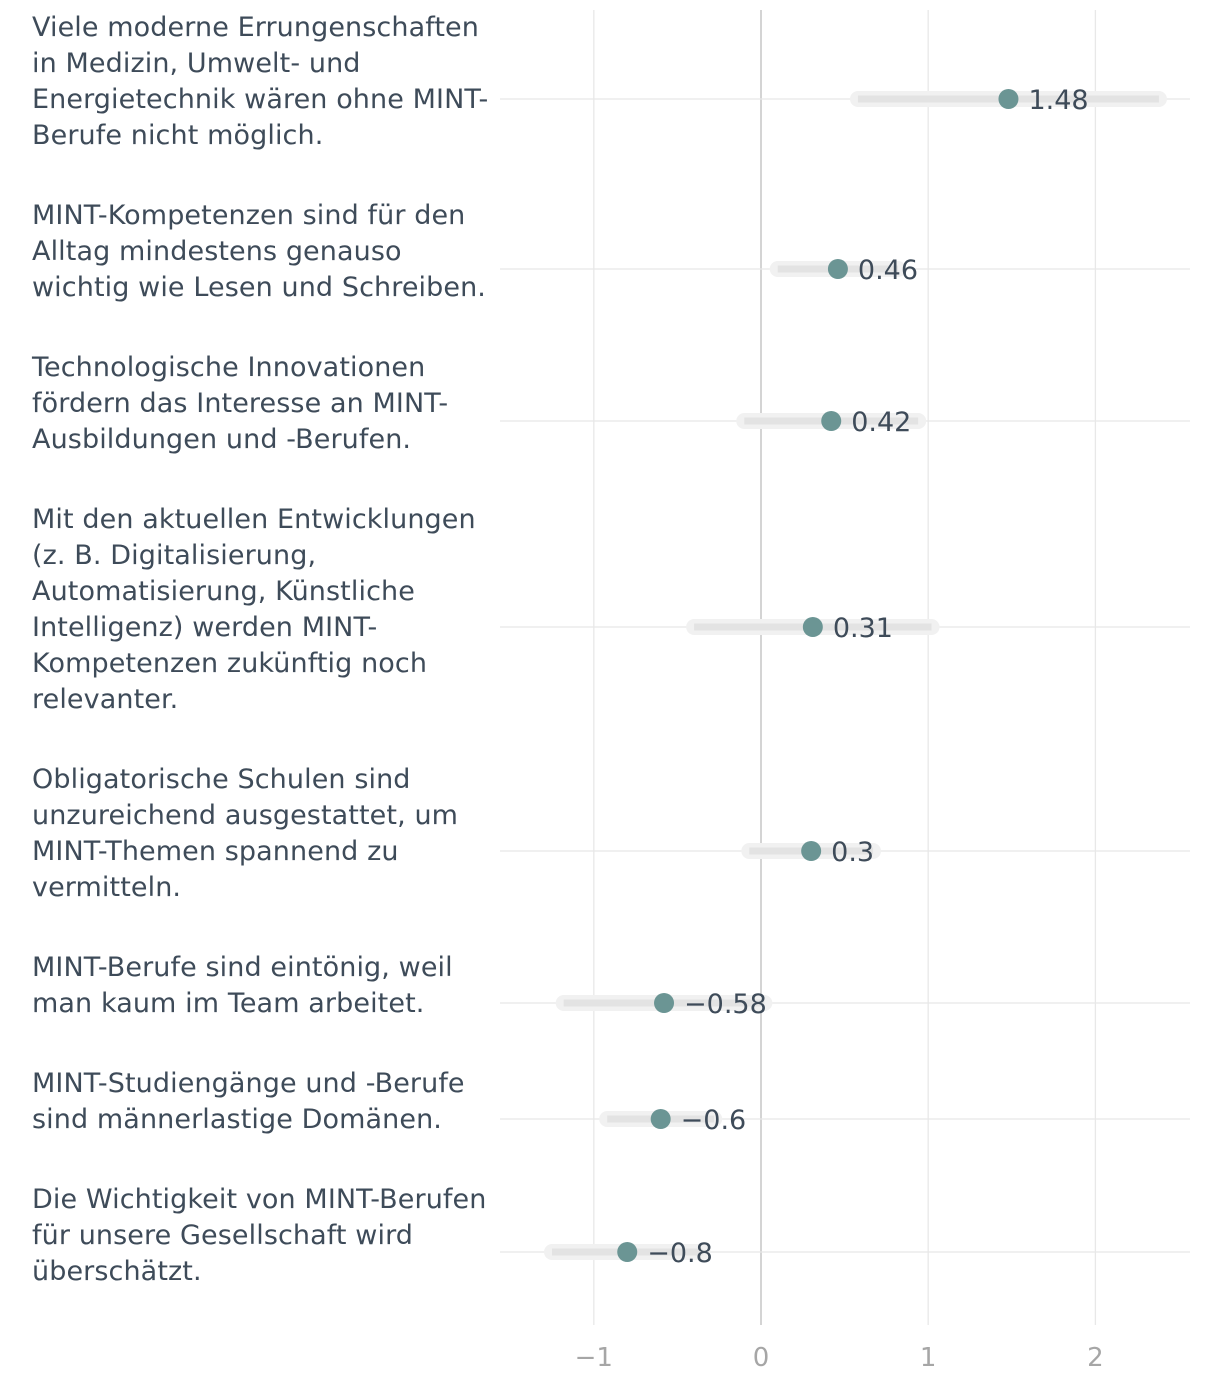 This screenshot has width=1220, height=1380. I want to click on x-tick-label: 1, so click(928, 1358).